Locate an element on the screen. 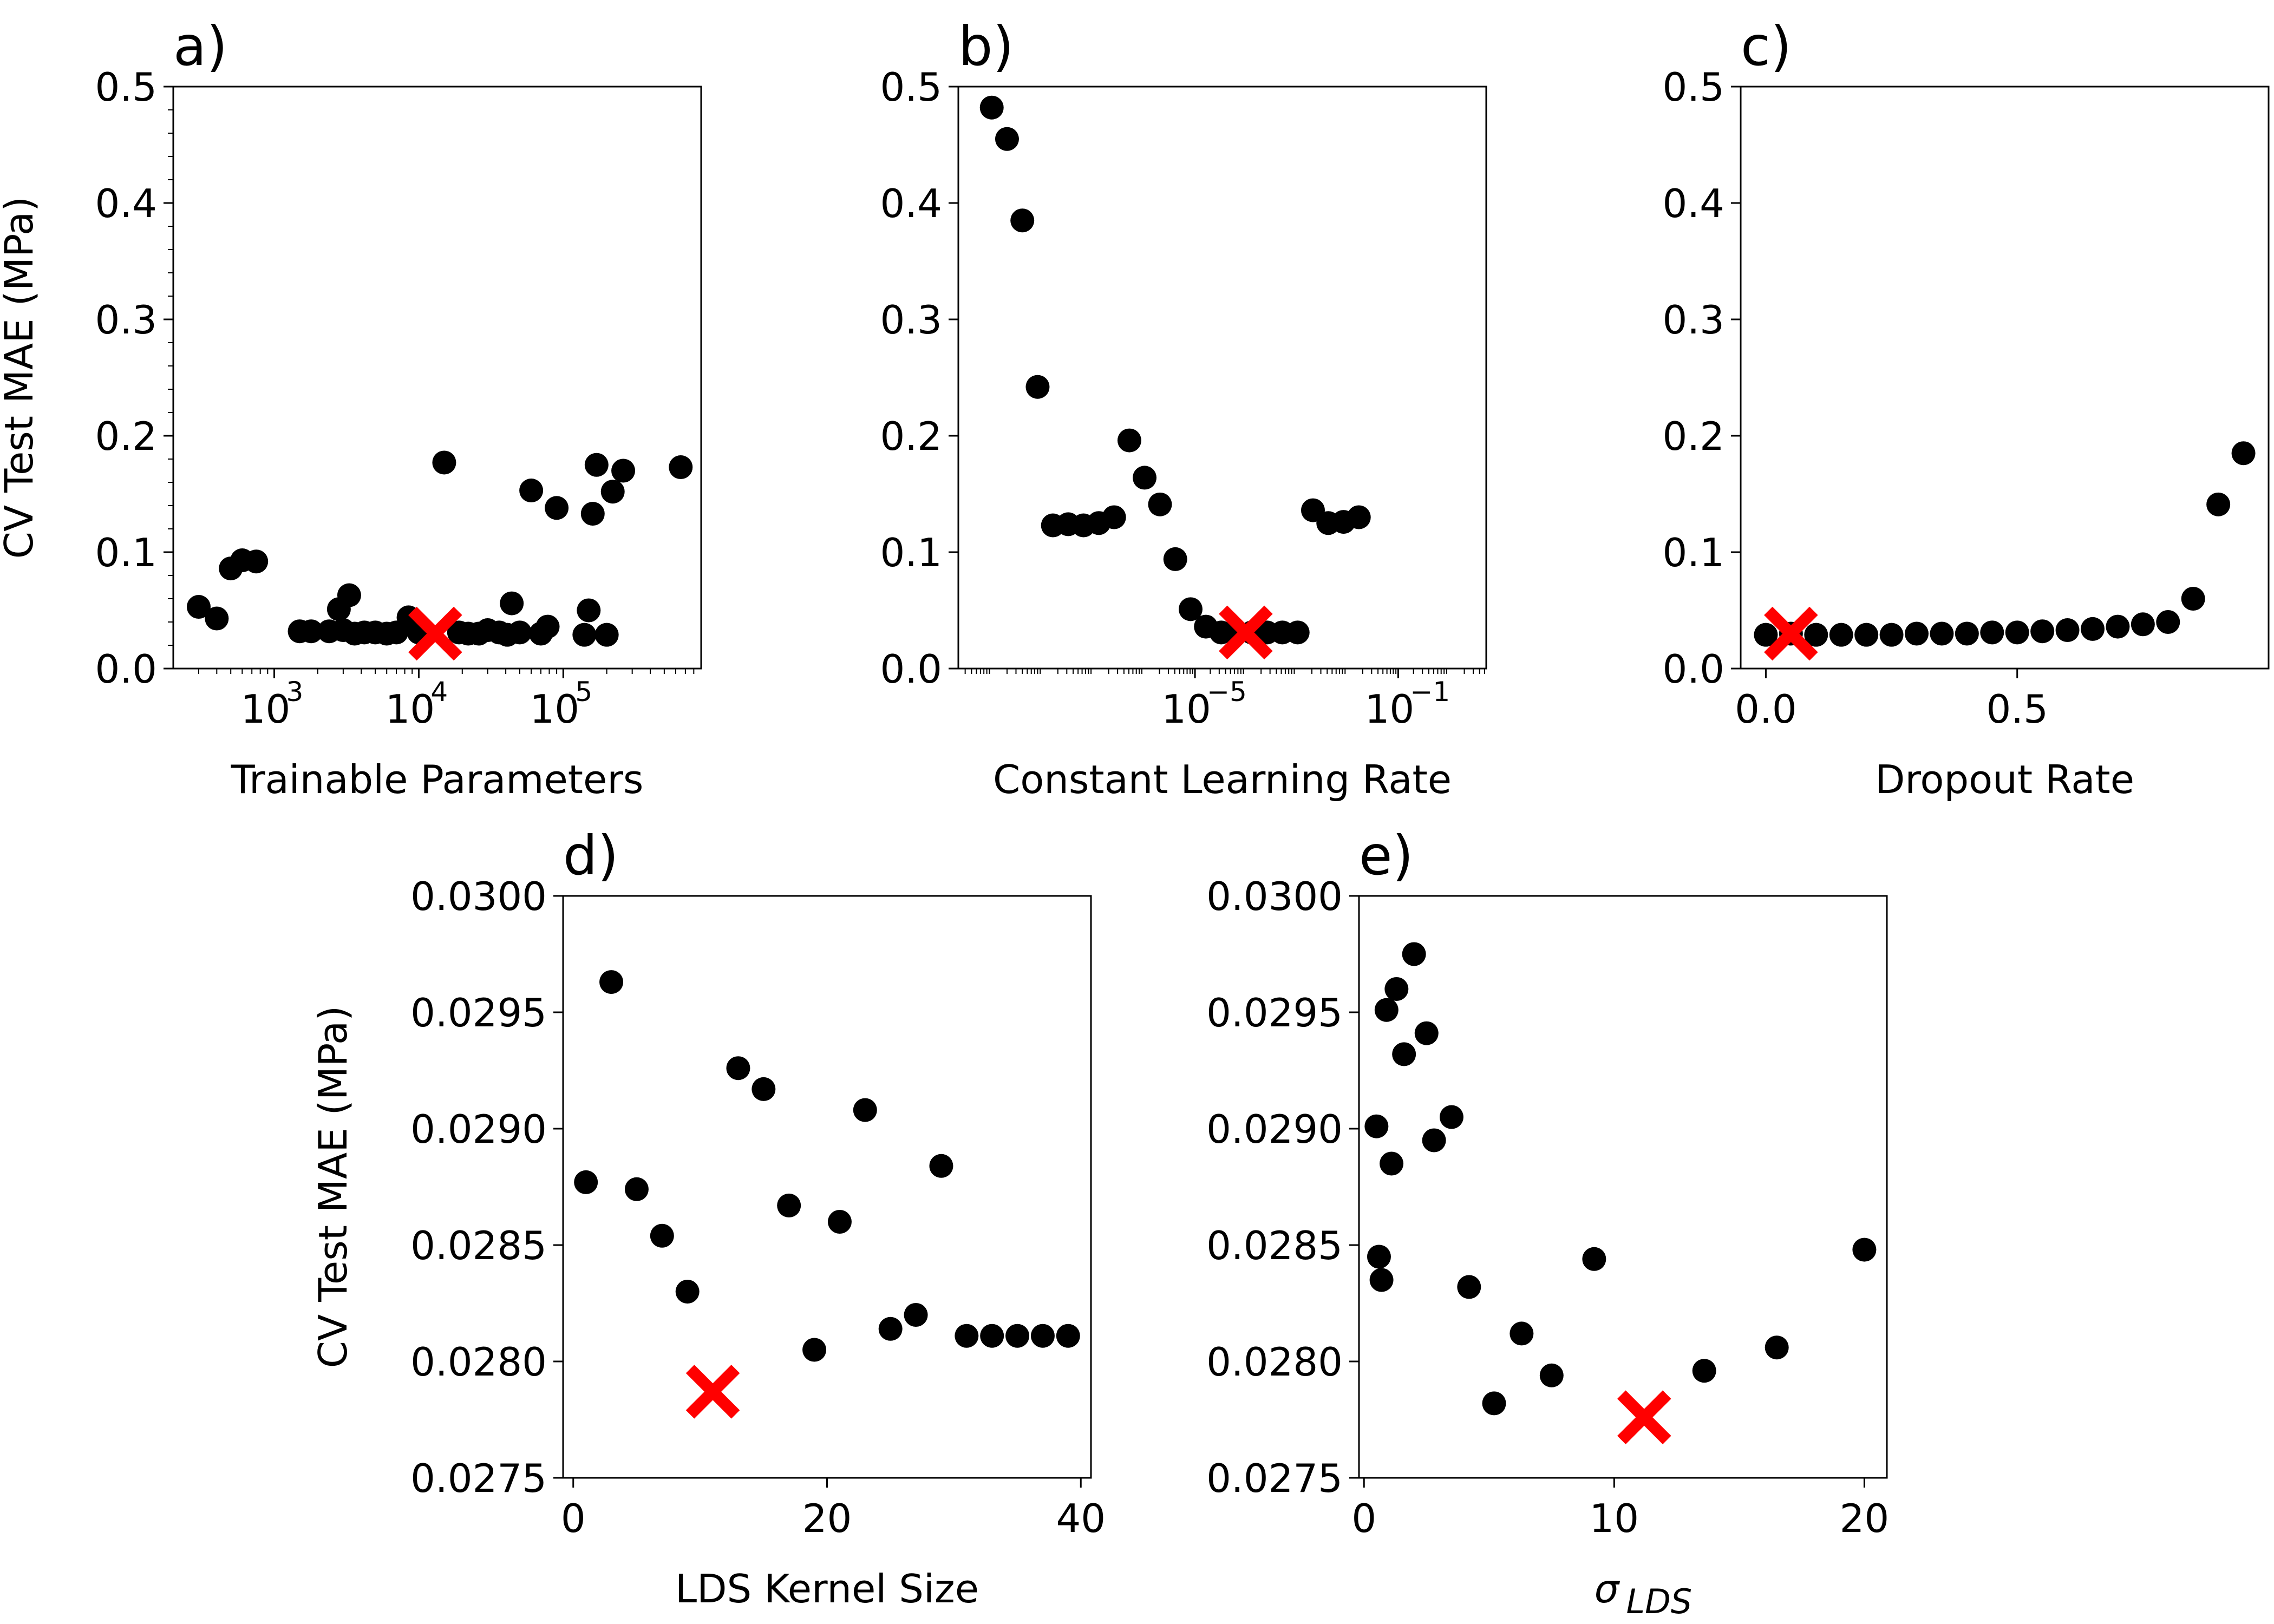  y-axis-label: CV Test MAE (MPa) is located at coordinates (333, 1187).